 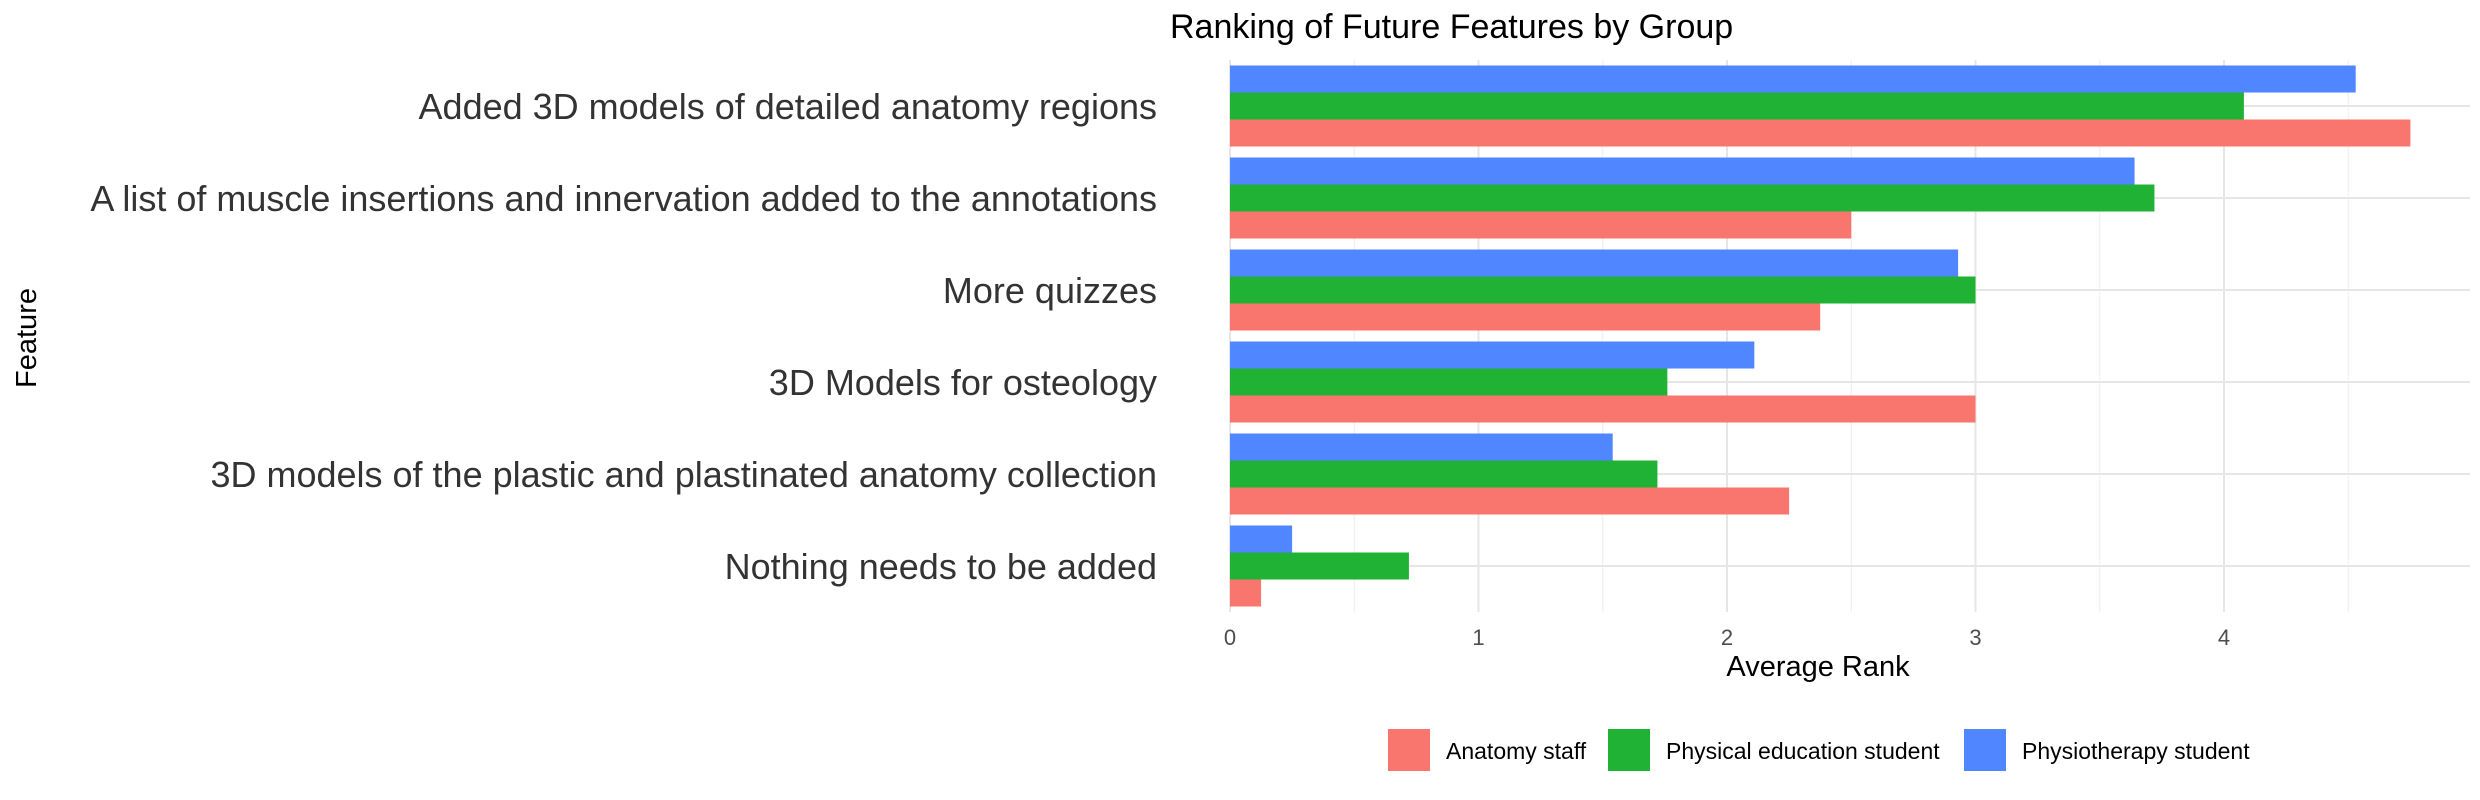 I want to click on x-tick-label: 2, so click(x=1727, y=637).